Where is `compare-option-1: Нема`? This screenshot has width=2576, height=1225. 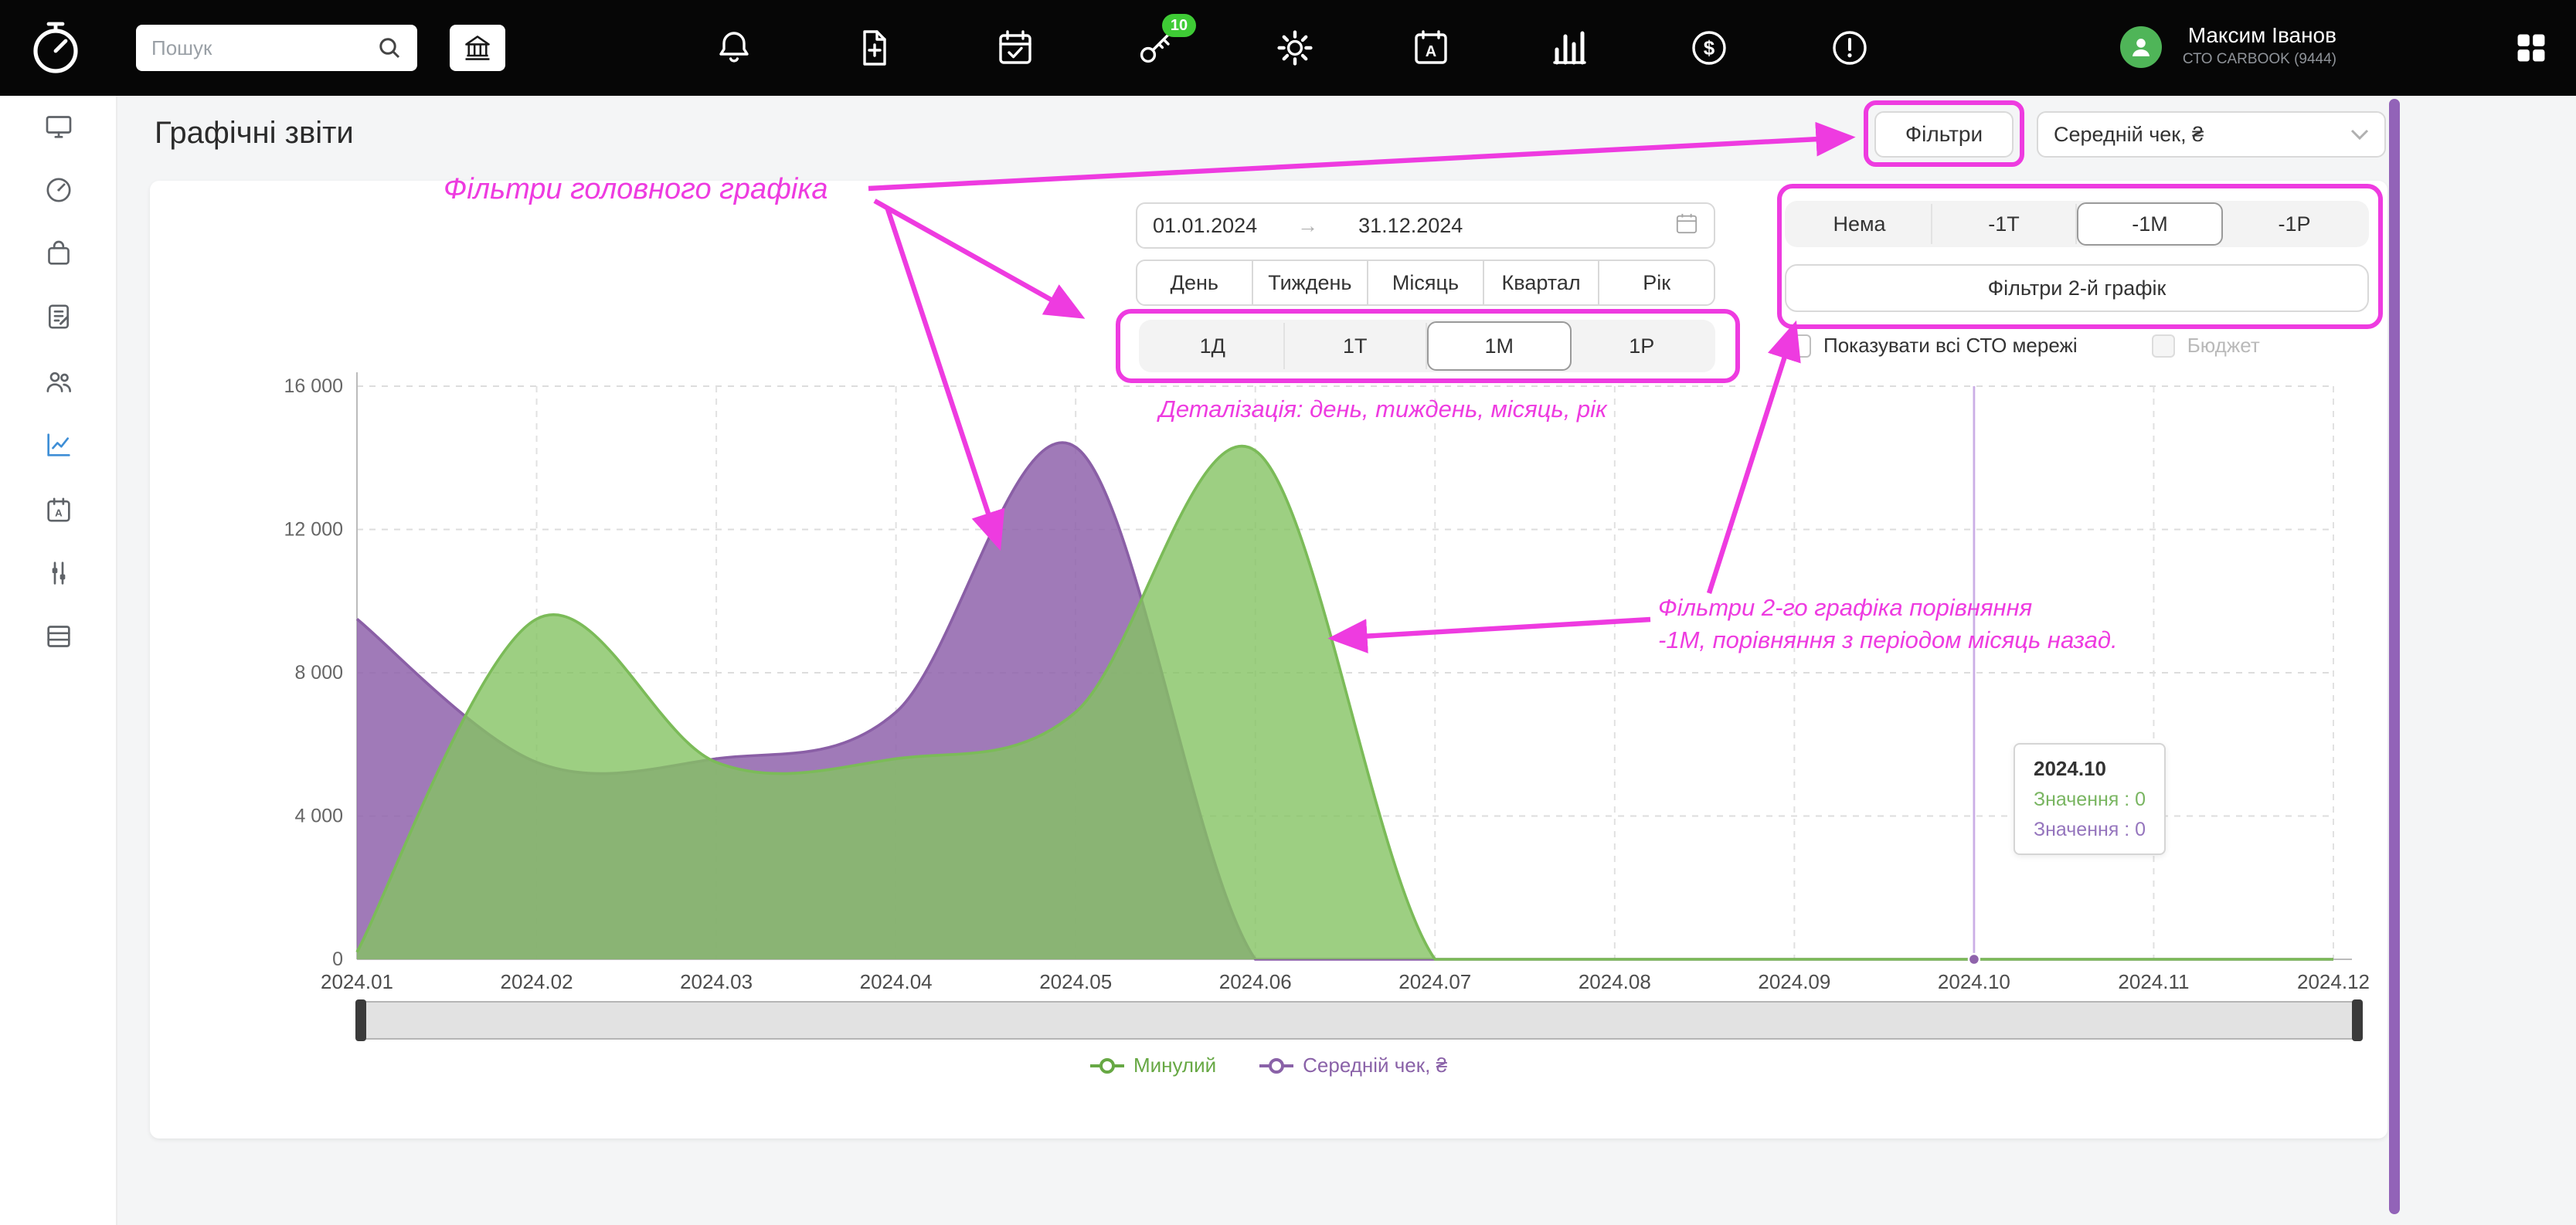
compare-option-1: Нема is located at coordinates (1860, 224).